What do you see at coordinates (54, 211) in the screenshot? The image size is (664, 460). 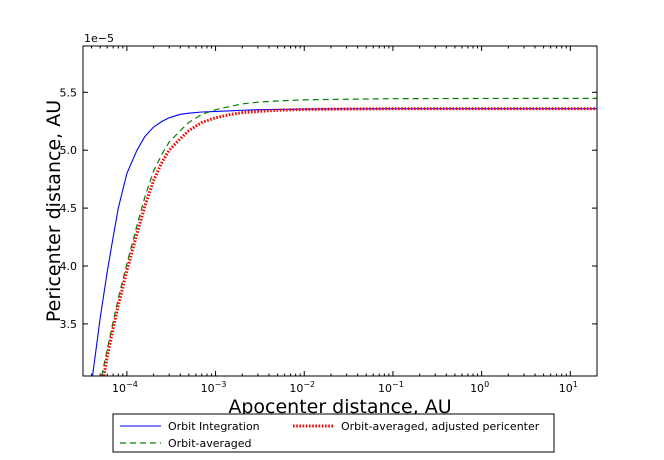 I see `y-axis-label: Pericenter distance, AU` at bounding box center [54, 211].